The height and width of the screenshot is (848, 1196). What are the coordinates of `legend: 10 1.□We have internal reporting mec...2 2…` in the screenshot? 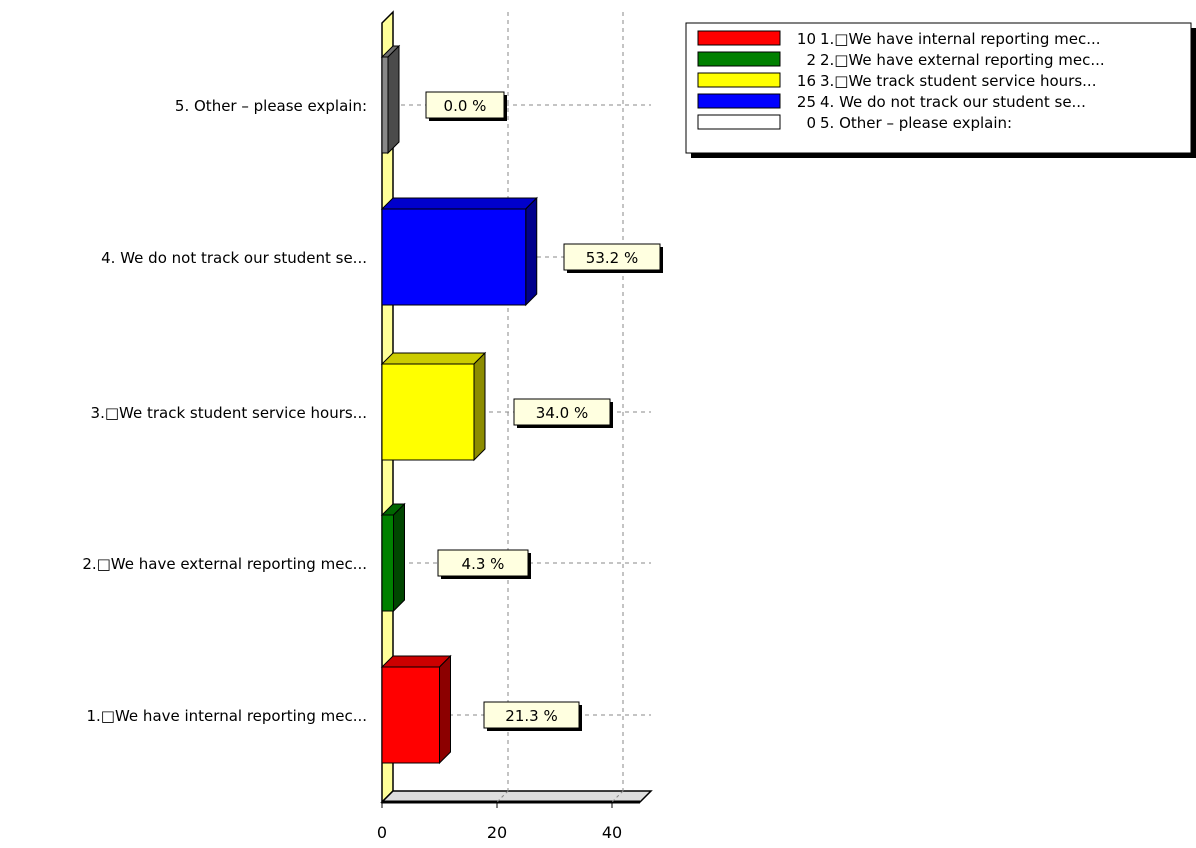 It's located at (940, 90).